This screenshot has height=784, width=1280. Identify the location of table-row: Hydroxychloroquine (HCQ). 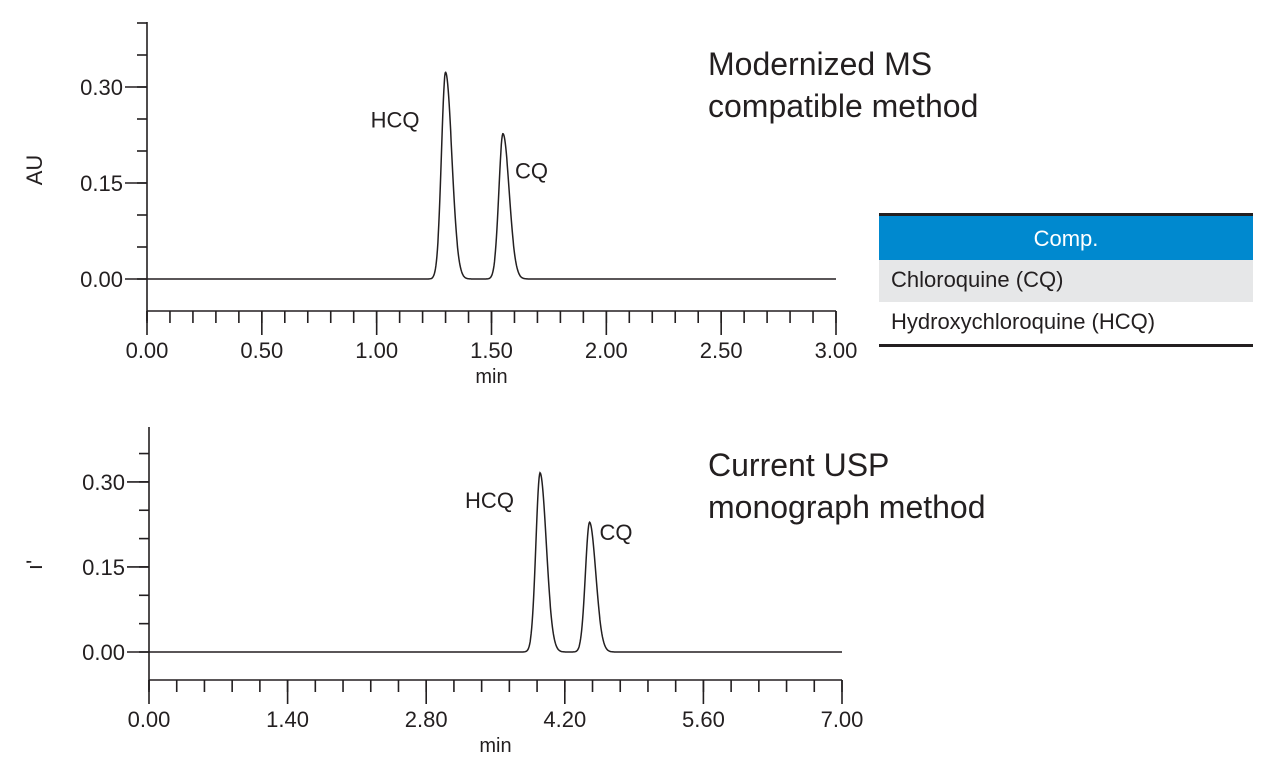
(1066, 324).